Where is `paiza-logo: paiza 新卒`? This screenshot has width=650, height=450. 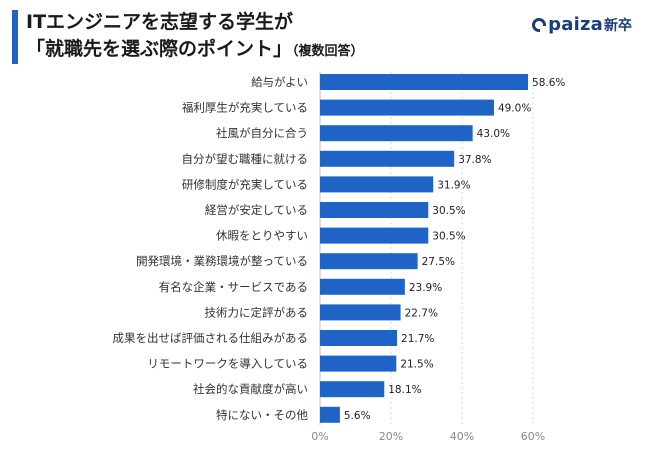
paiza-logo: paiza 新卒 is located at coordinates (582, 24).